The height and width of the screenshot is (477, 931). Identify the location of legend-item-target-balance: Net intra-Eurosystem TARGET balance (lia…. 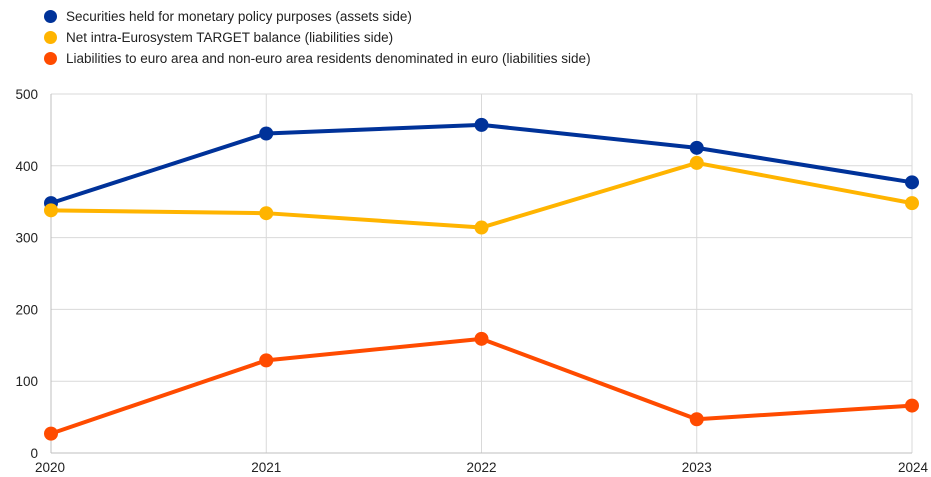
(317, 37).